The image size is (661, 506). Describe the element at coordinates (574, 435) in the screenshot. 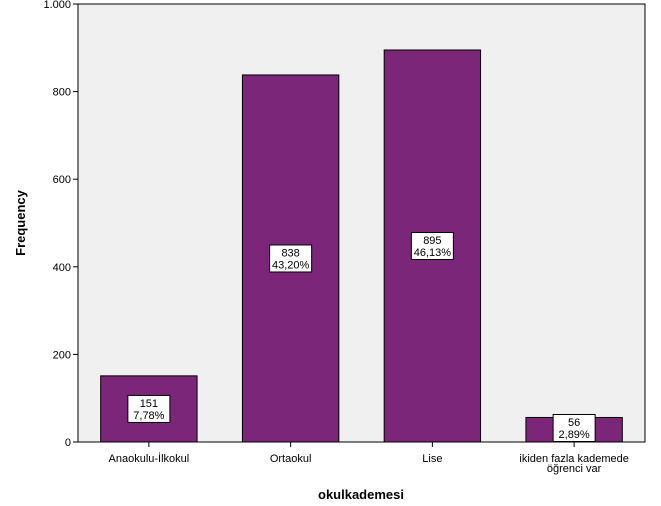

I see `data-label-percent: 2,89%` at that location.